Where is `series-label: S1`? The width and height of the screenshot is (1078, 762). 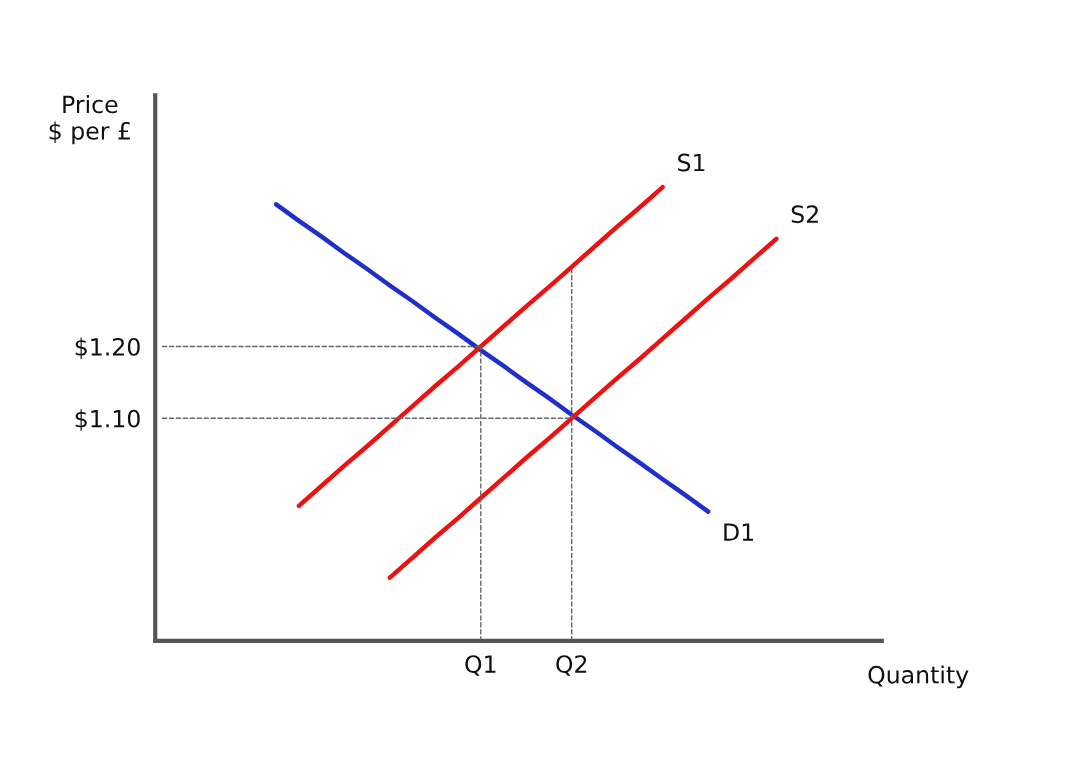 series-label: S1 is located at coordinates (691, 162).